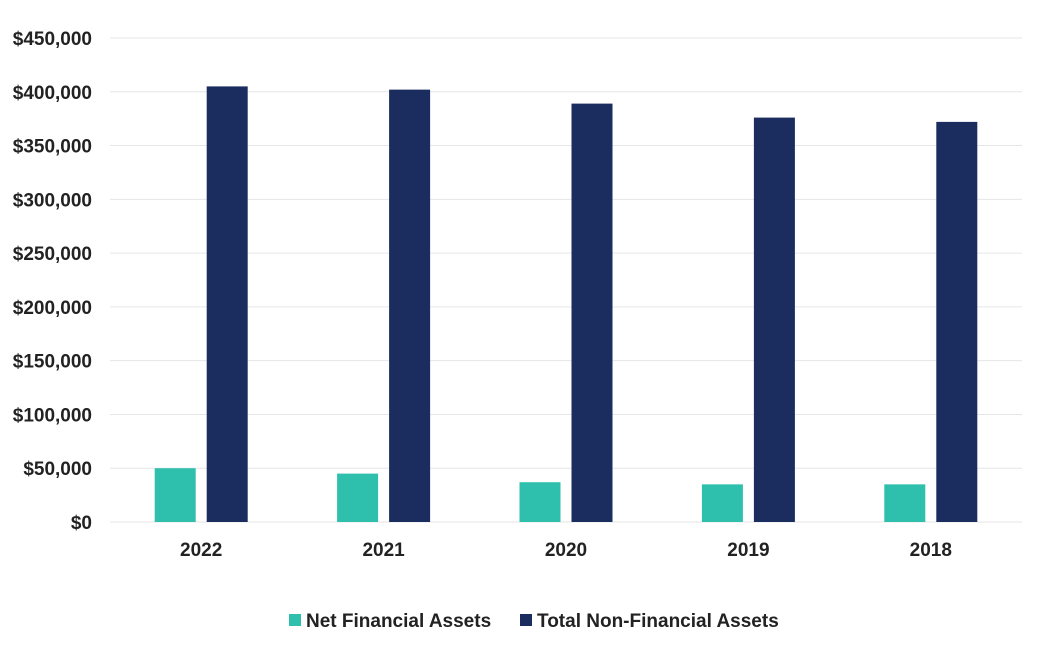 The height and width of the screenshot is (647, 1054). What do you see at coordinates (658, 621) in the screenshot?
I see `legend-label-total-non-financial-assets: Total Non-Financial Assets` at bounding box center [658, 621].